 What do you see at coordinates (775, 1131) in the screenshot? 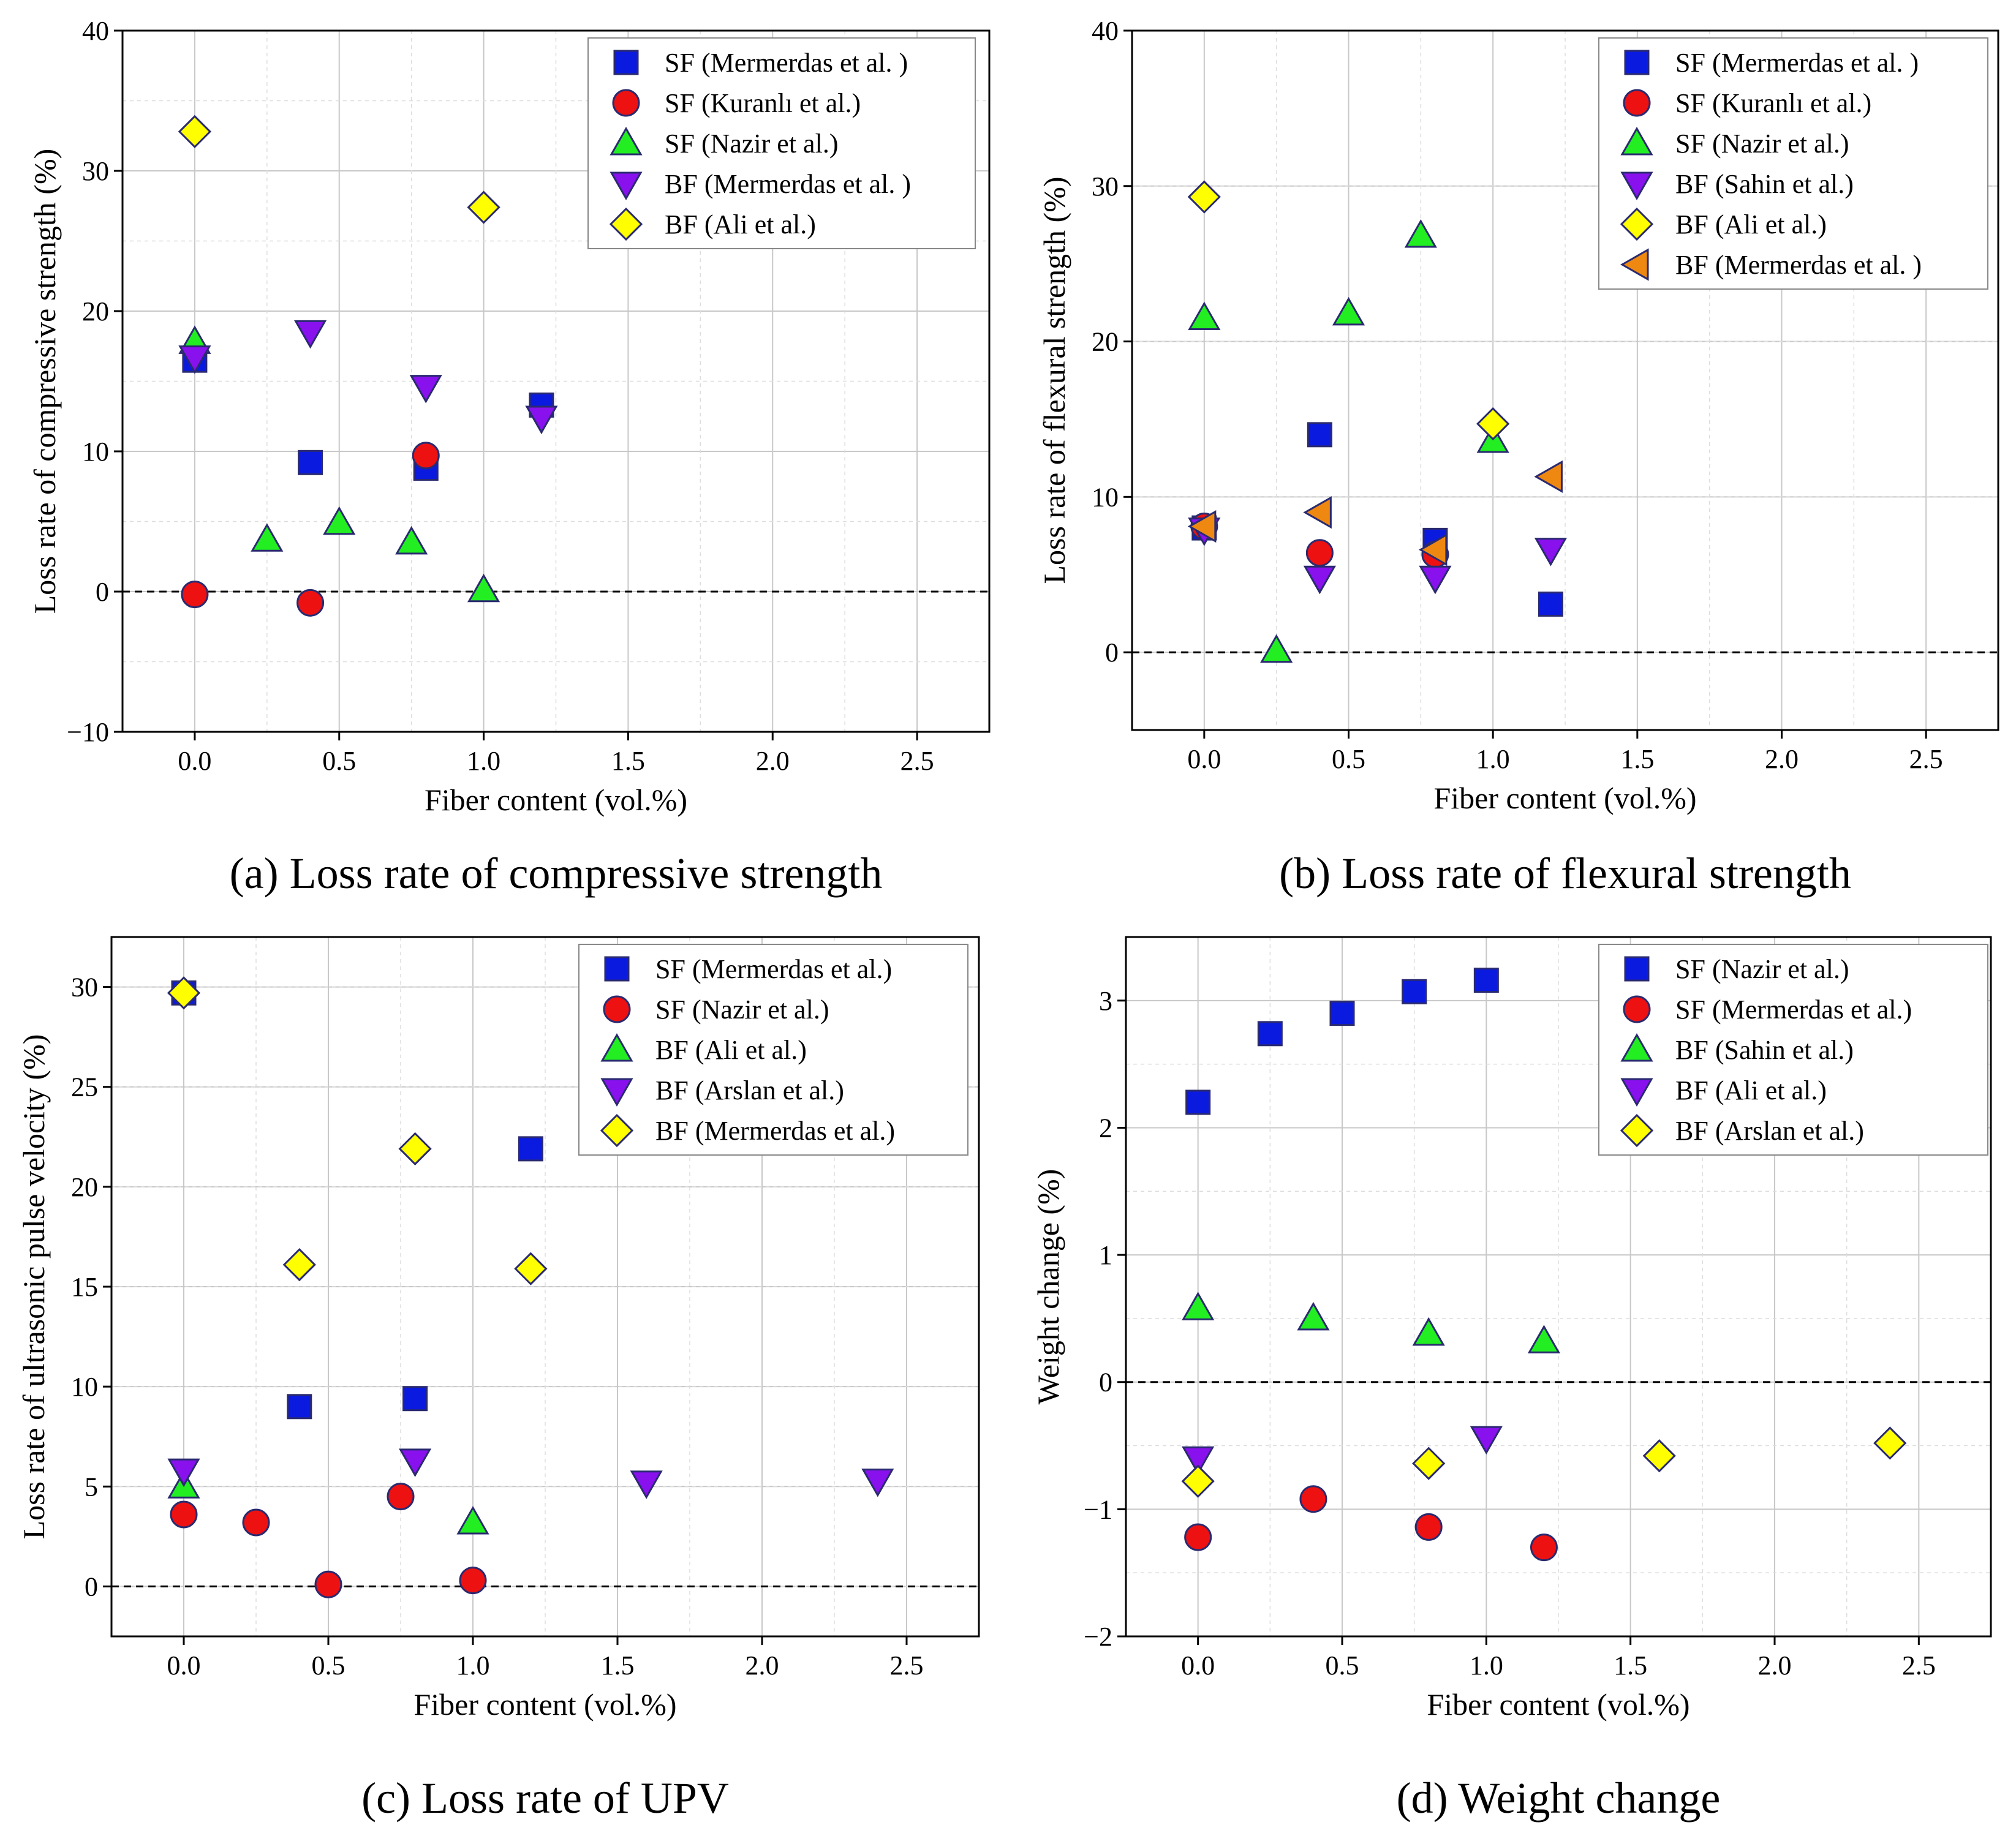
I see `legend-label: BF (Mermerdas et al.)` at bounding box center [775, 1131].